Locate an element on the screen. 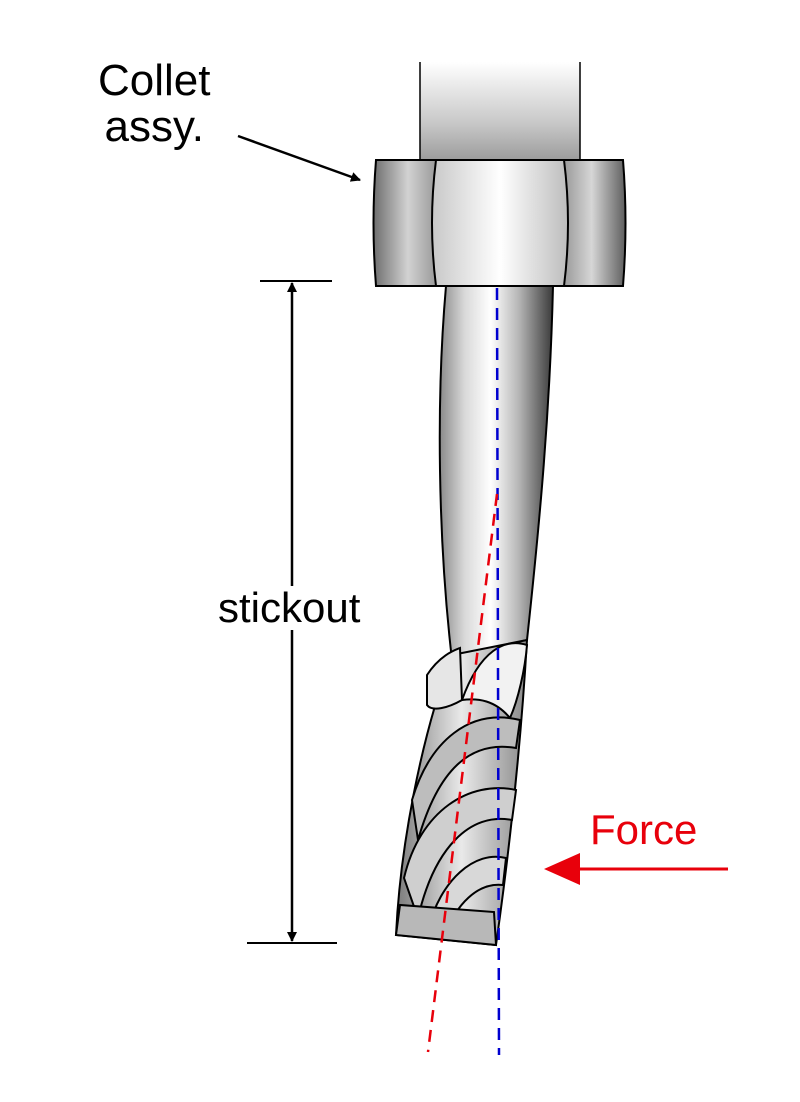  collet-label-line2: assy. is located at coordinates (154, 127).